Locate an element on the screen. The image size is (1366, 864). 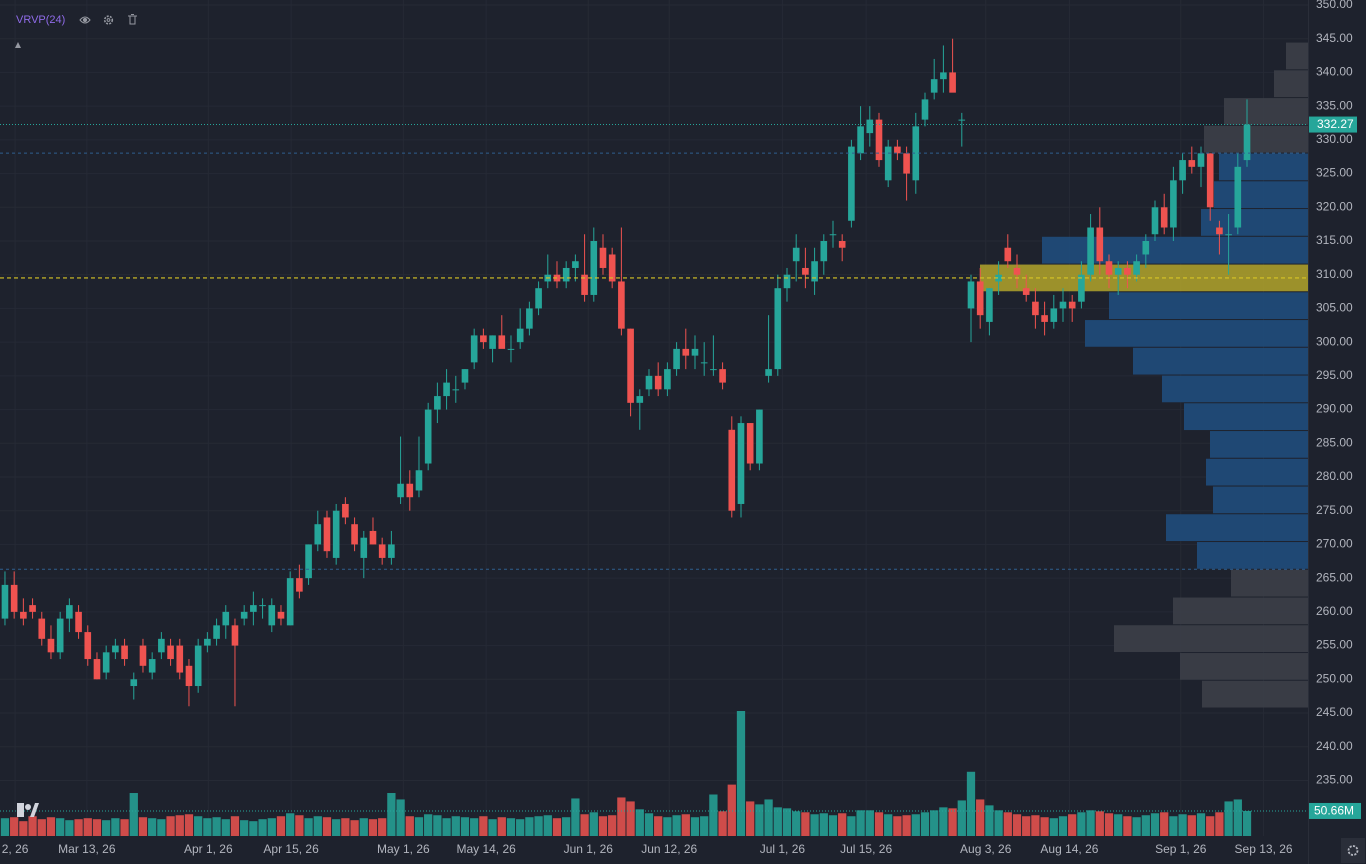
eye-shape is located at coordinates (85, 20).